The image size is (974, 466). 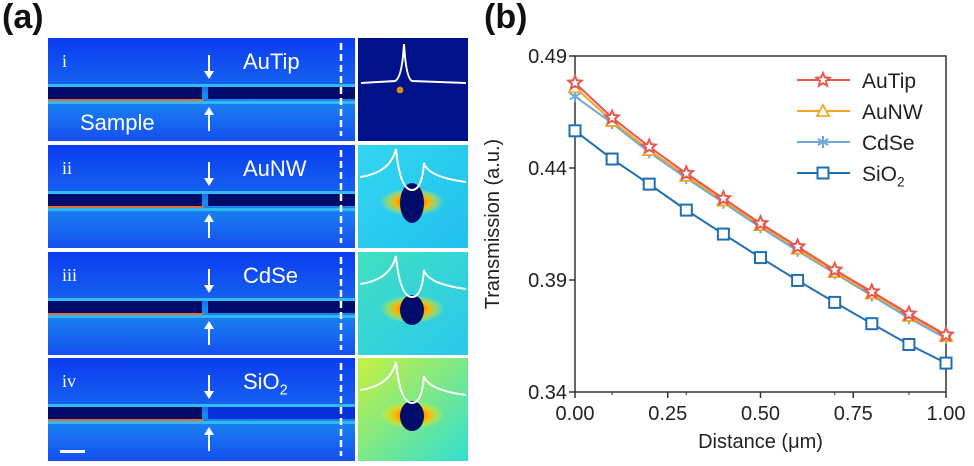 I want to click on y-tick-label: 0.39, so click(x=547, y=281).